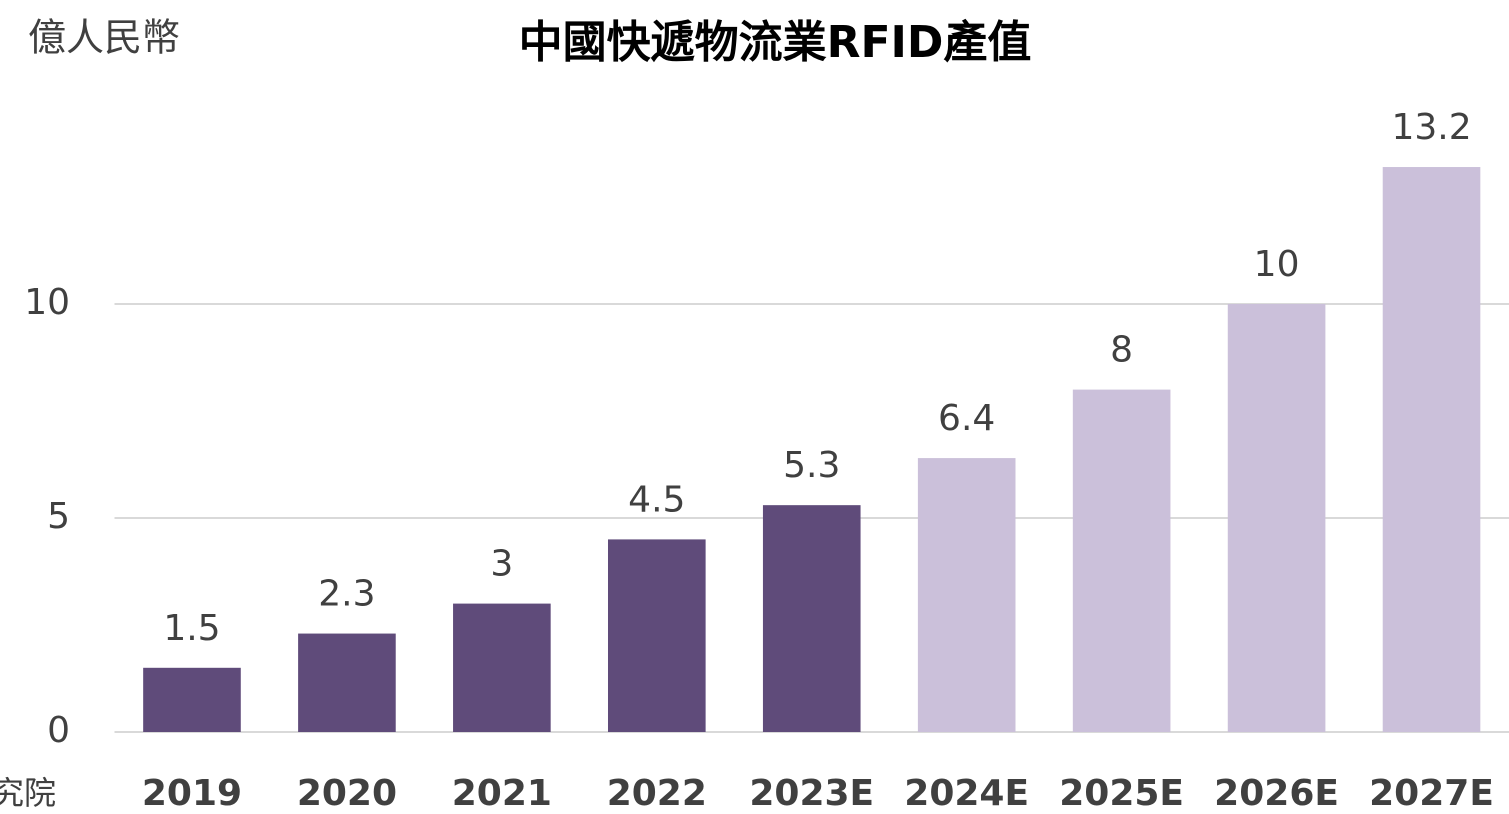 This screenshot has height=814, width=1509. I want to click on x-tick-label: 2023E, so click(811, 793).